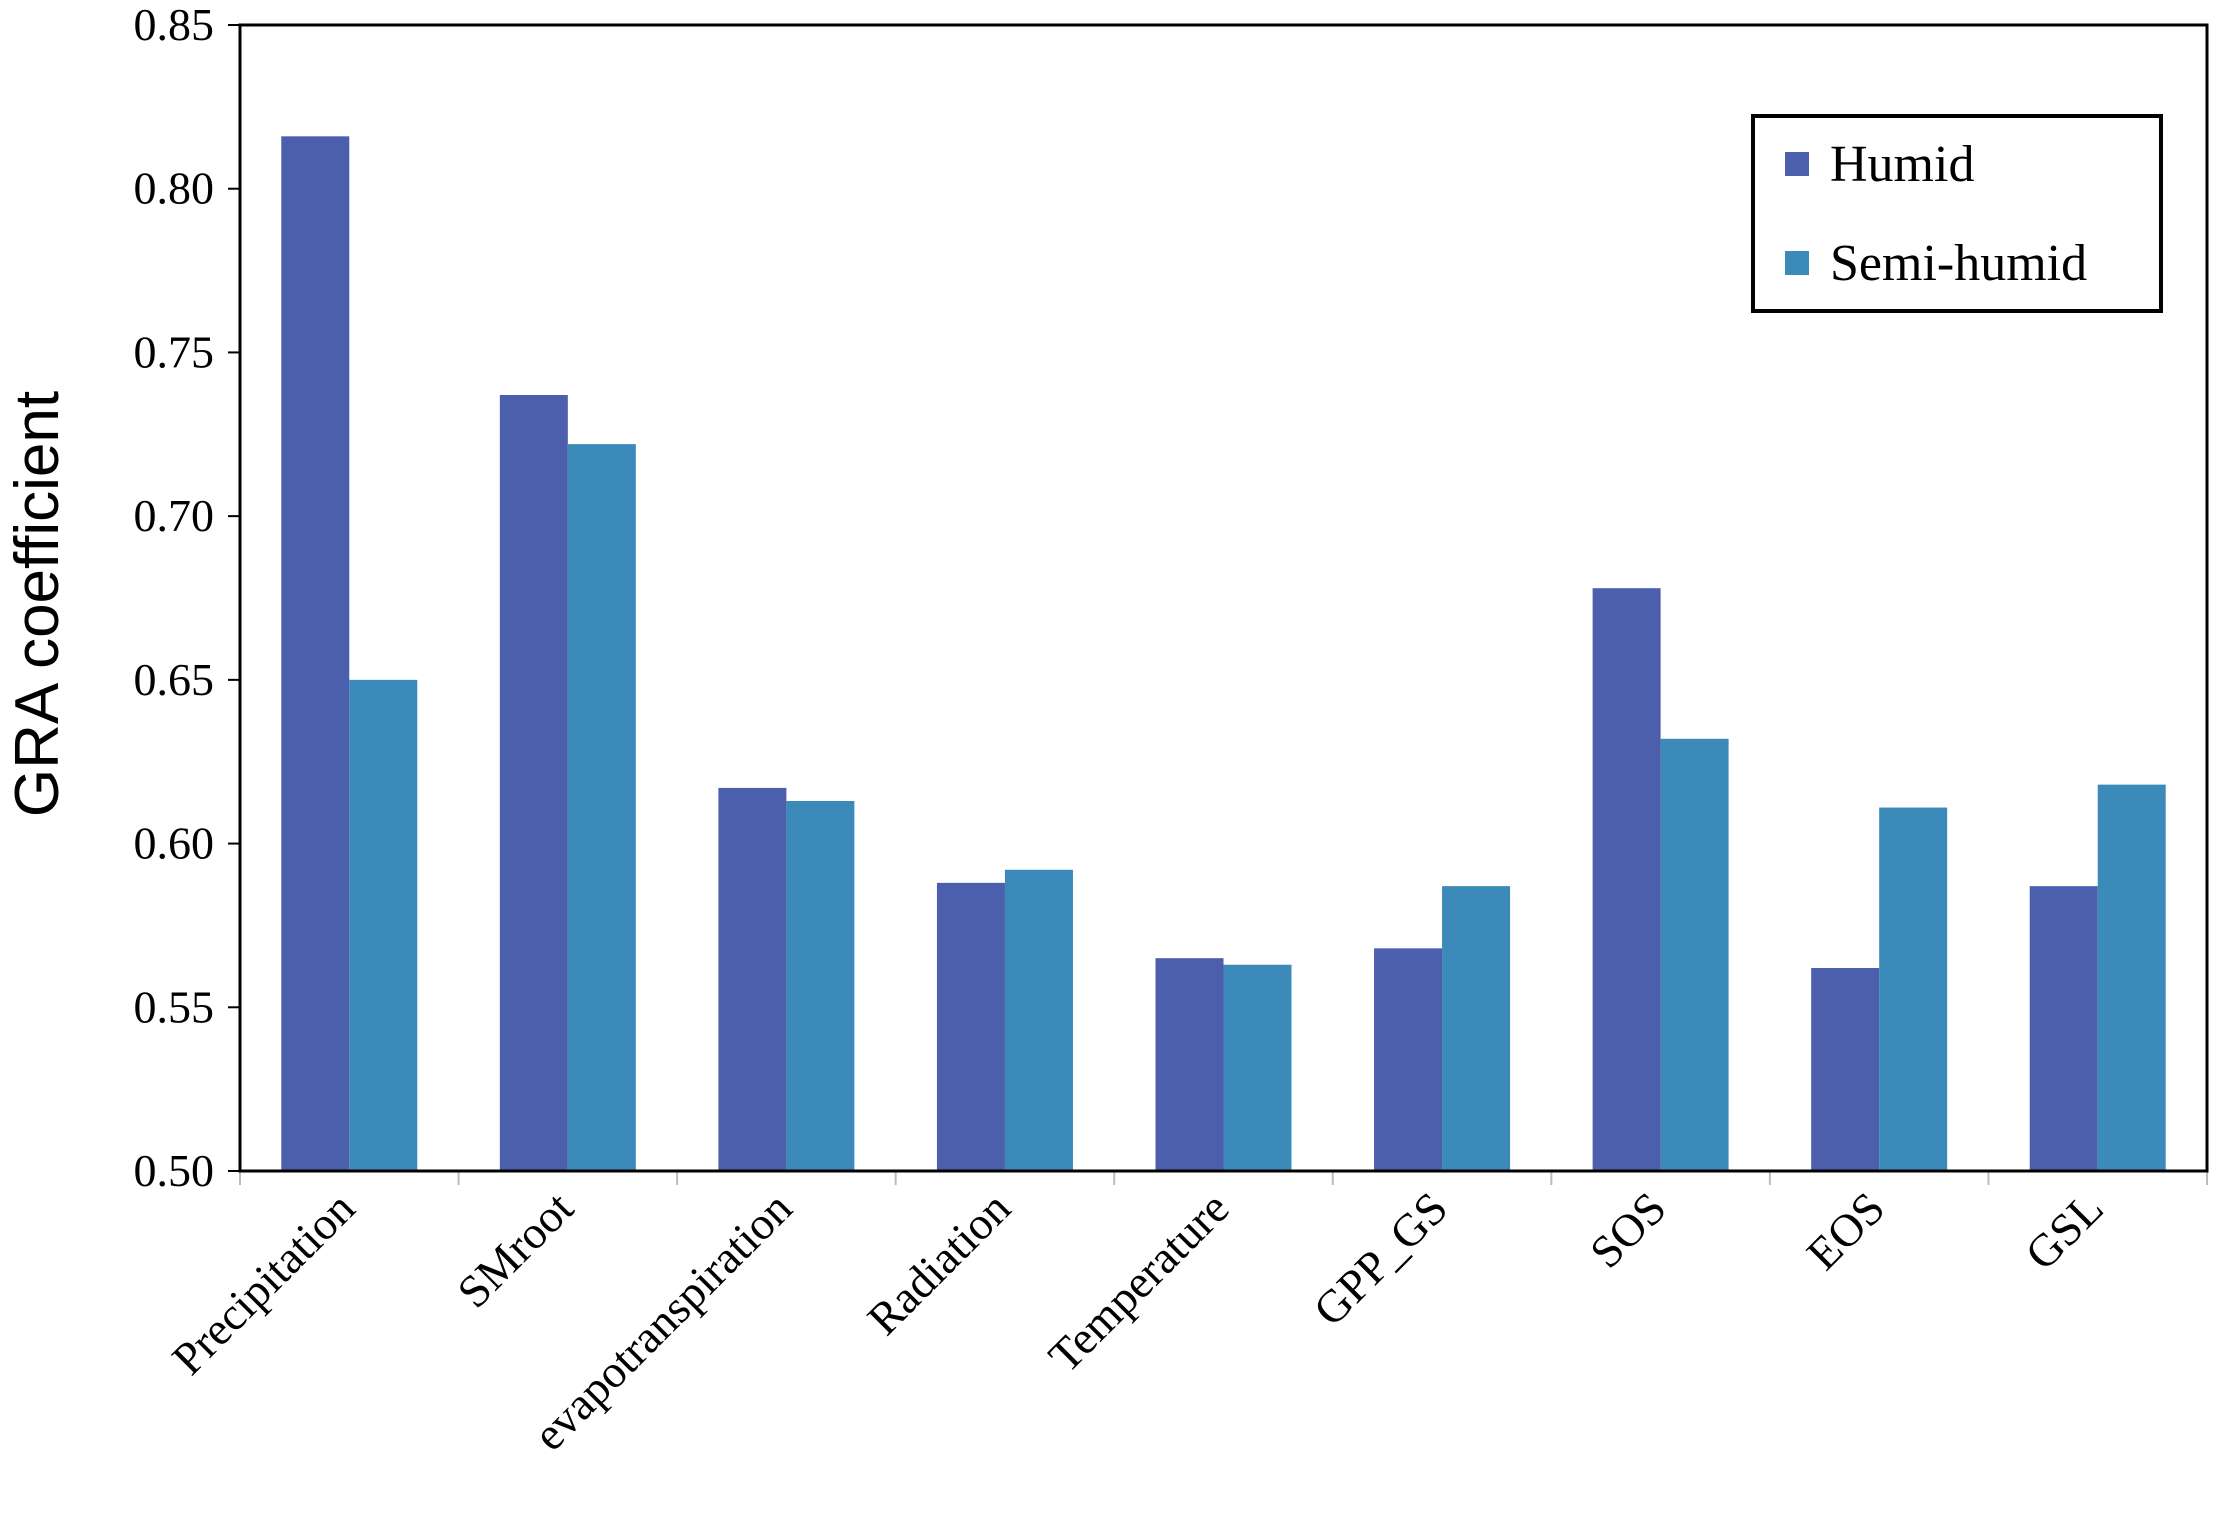 The image size is (2217, 1526). Describe the element at coordinates (2063, 1028) in the screenshot. I see `bar-humid-gsl` at that location.